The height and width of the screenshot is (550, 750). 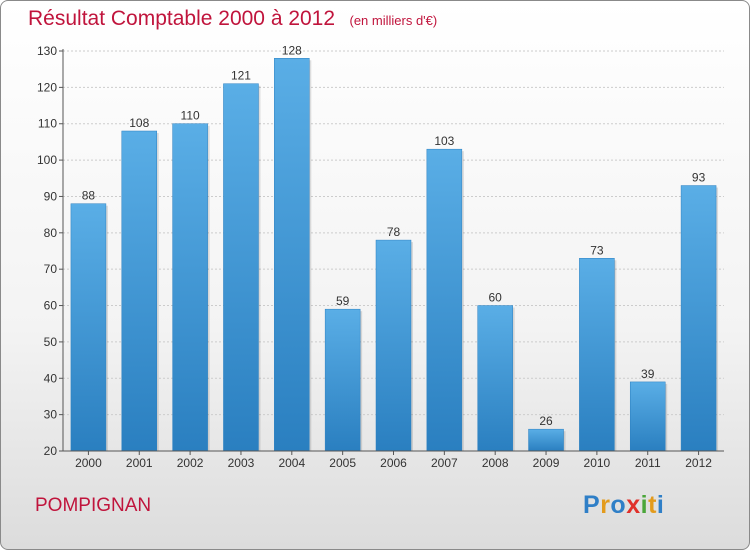 What do you see at coordinates (47, 124) in the screenshot?
I see `y-tick-label: 110` at bounding box center [47, 124].